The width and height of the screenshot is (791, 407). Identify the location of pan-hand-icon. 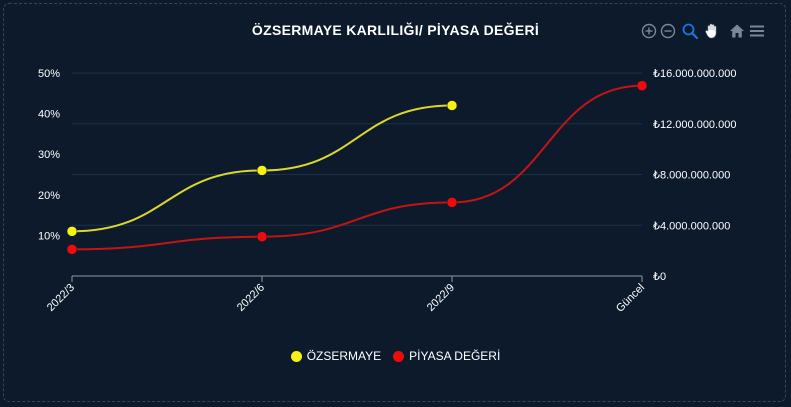
(712, 31).